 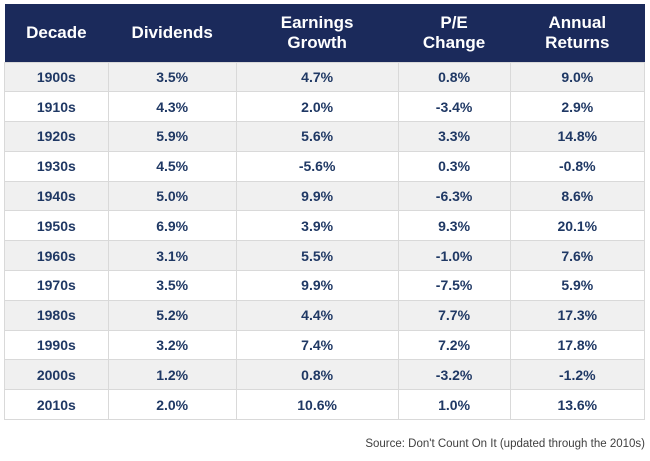 What do you see at coordinates (577, 136) in the screenshot?
I see `cell-annual-returns: 14.8%` at bounding box center [577, 136].